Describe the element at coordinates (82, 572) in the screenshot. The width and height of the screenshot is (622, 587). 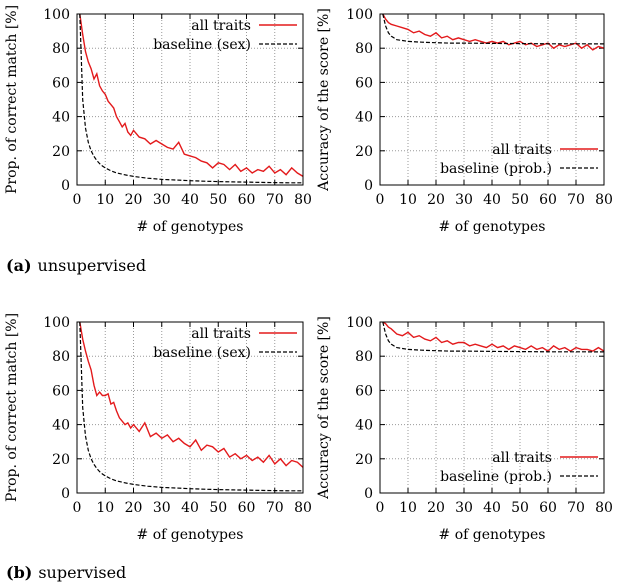
I see `caption-b-text: supervised` at that location.